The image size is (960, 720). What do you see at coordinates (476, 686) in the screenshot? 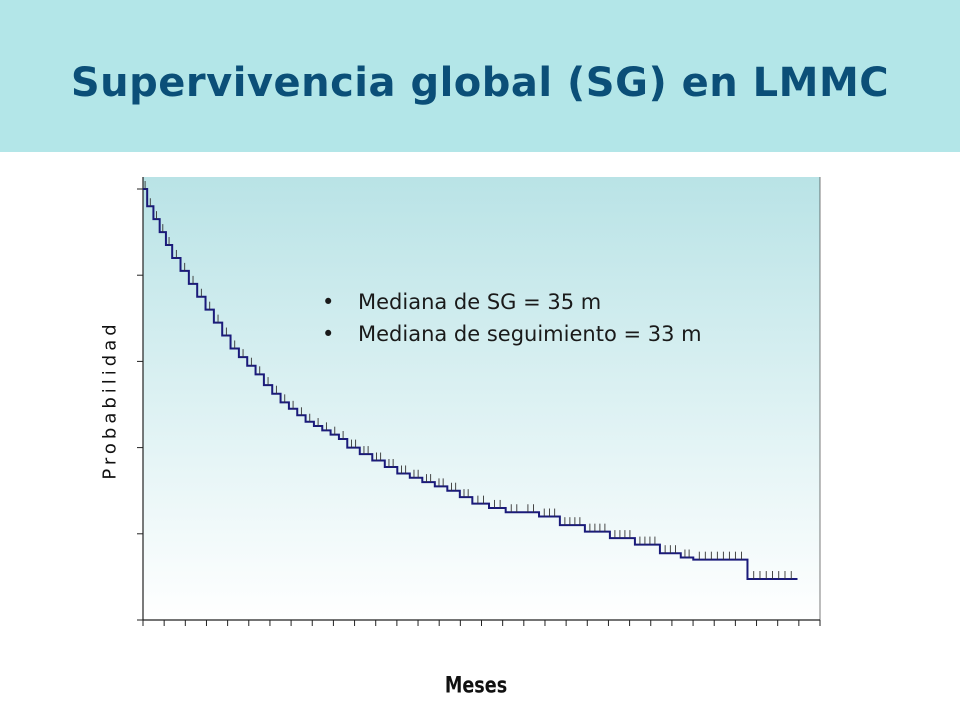
I see `x-axis-label: Meses` at bounding box center [476, 686].